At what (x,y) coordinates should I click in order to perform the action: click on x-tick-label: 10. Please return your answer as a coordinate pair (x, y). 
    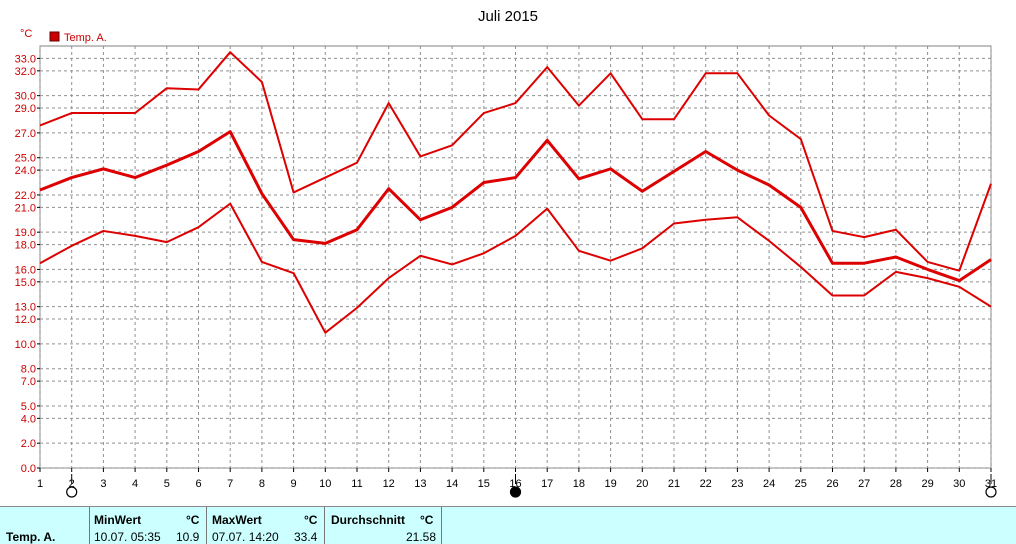
    Looking at the image, I should click on (325, 484).